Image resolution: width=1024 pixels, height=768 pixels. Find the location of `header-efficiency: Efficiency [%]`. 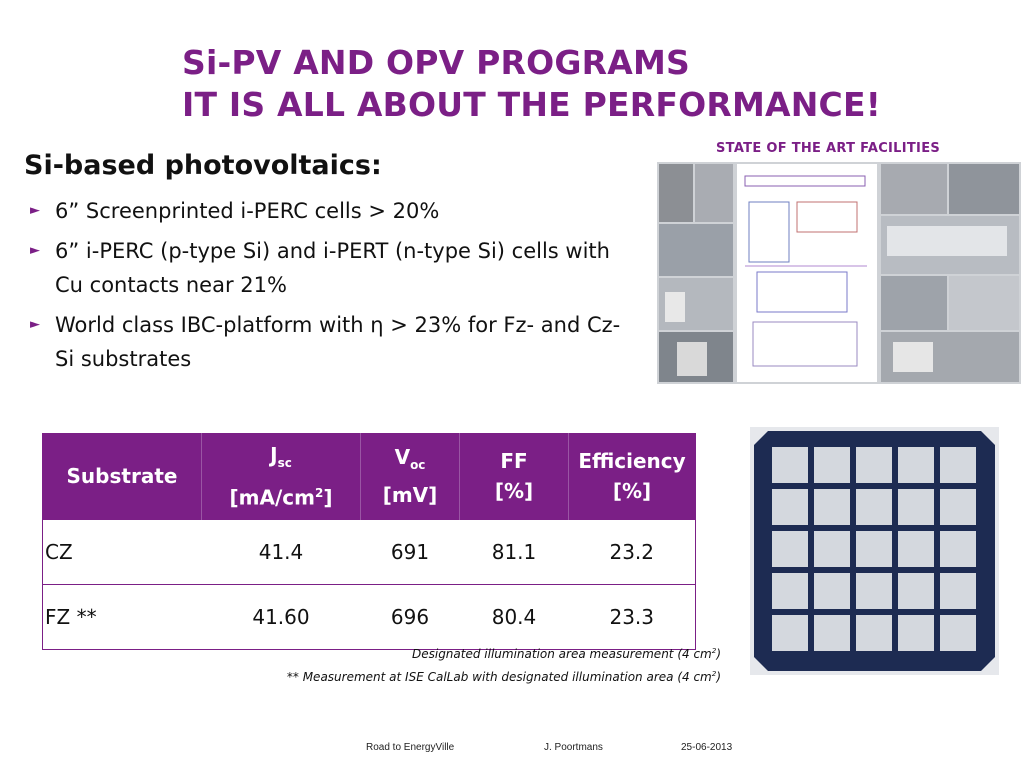

header-efficiency: Efficiency [%] is located at coordinates (632, 476).